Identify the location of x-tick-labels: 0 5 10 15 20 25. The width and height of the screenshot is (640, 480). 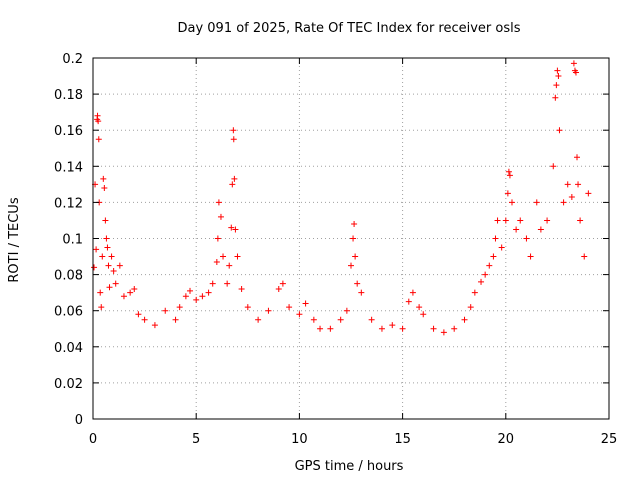
(353, 439).